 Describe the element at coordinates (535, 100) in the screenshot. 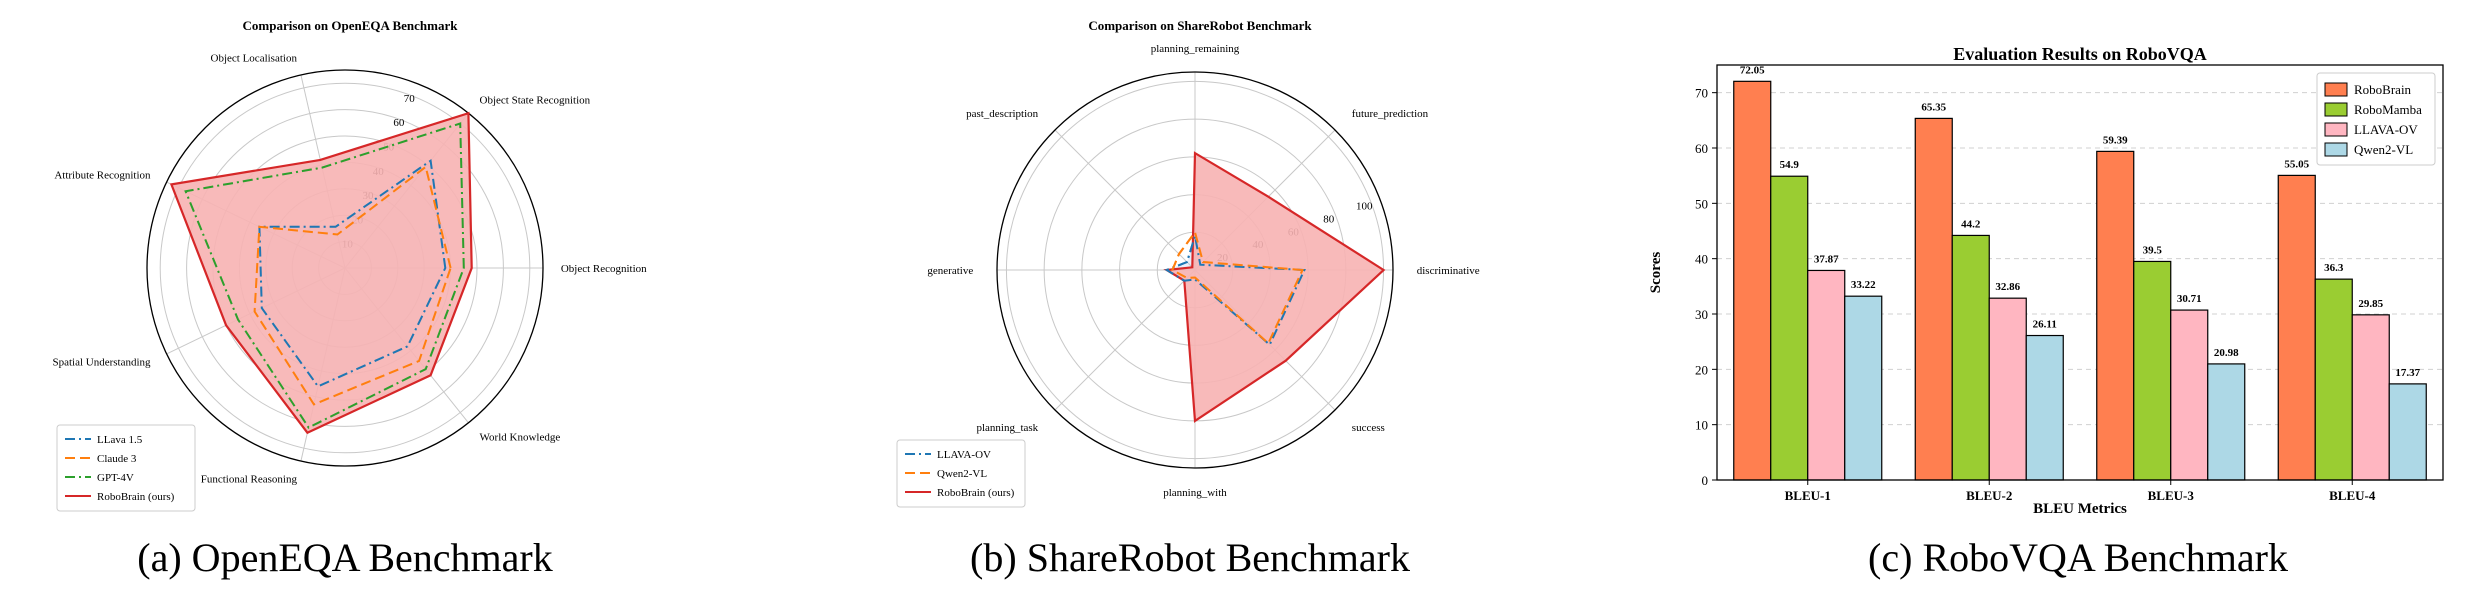

I see `axis-label: Object State Recognition` at that location.